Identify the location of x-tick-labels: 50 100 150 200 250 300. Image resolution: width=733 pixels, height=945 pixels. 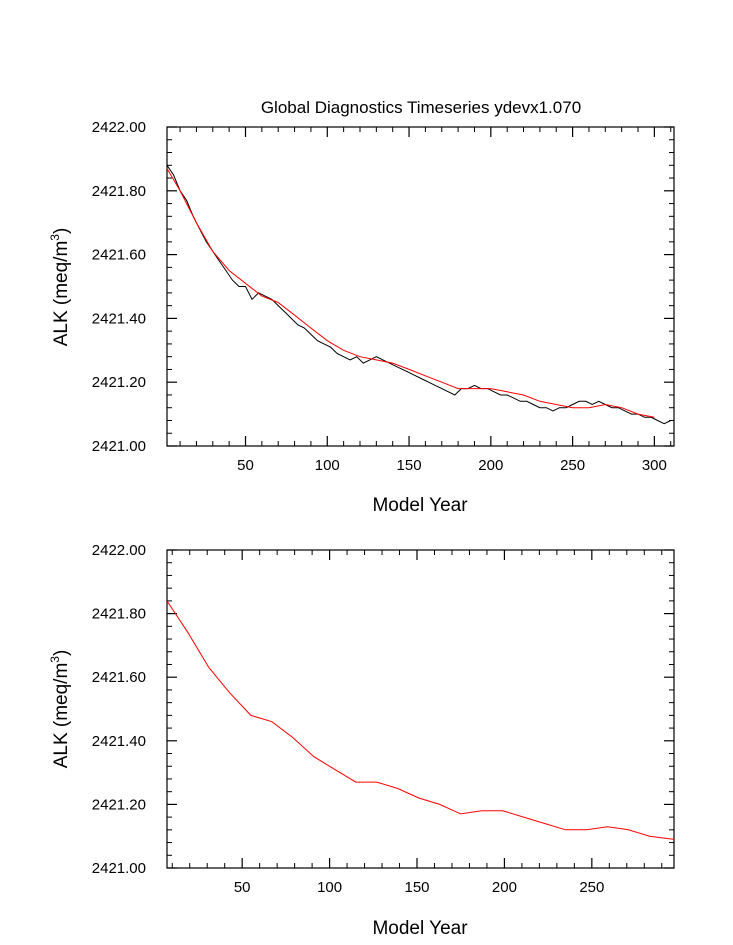
(452, 465).